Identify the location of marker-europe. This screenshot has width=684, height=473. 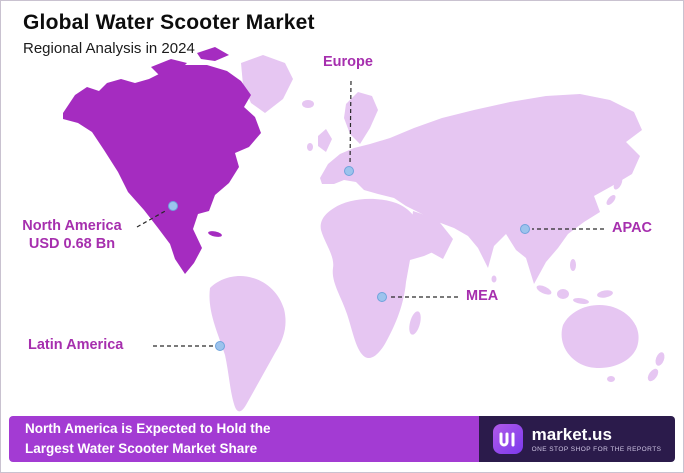
(349, 171).